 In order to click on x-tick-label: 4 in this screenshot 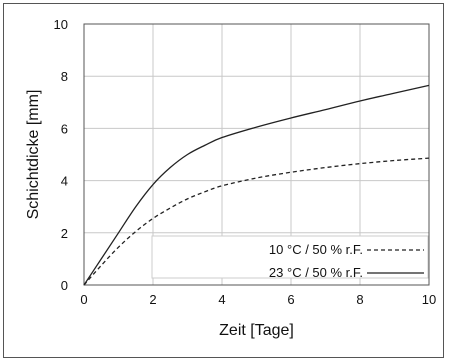, I will do `click(221, 299)`.